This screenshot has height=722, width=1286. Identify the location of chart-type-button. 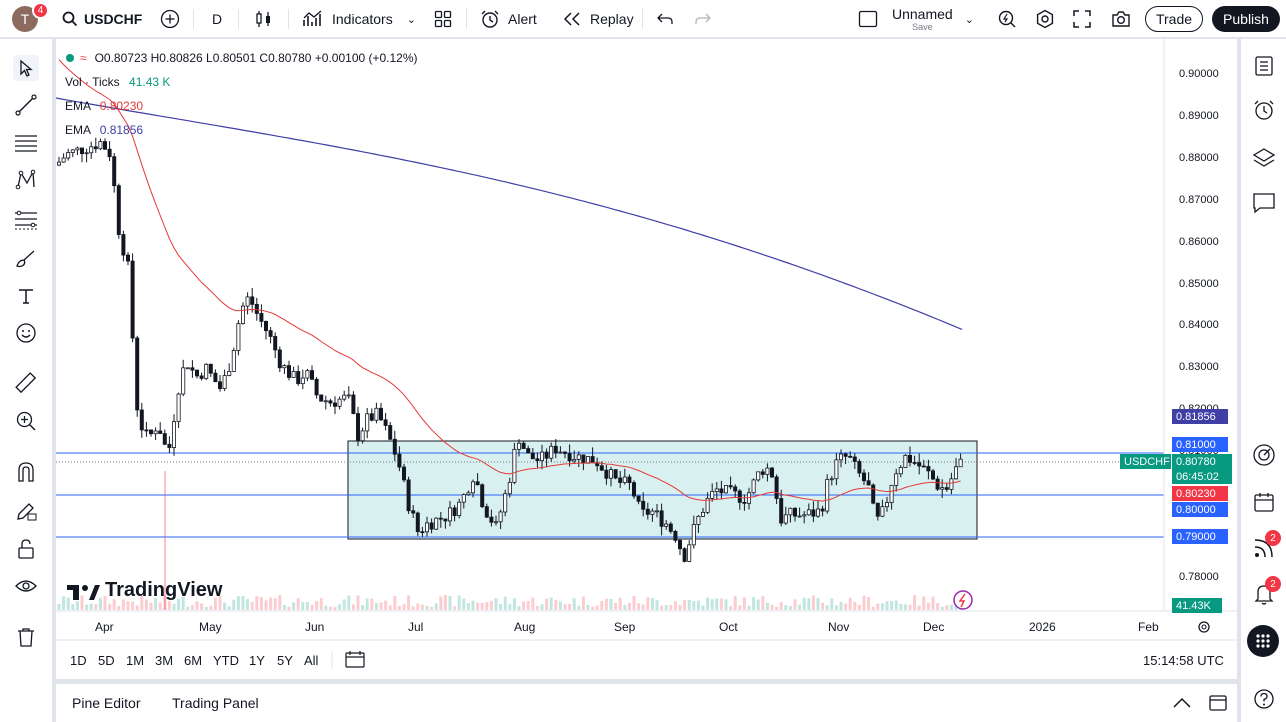
(264, 19).